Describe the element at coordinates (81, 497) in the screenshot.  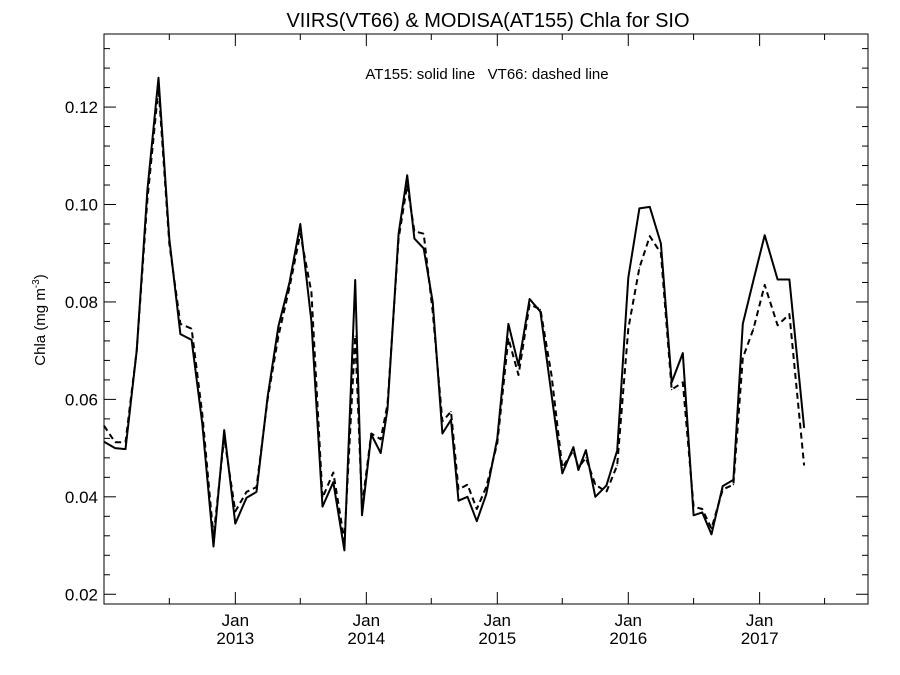
I see `y-tick-label: 0.04` at that location.